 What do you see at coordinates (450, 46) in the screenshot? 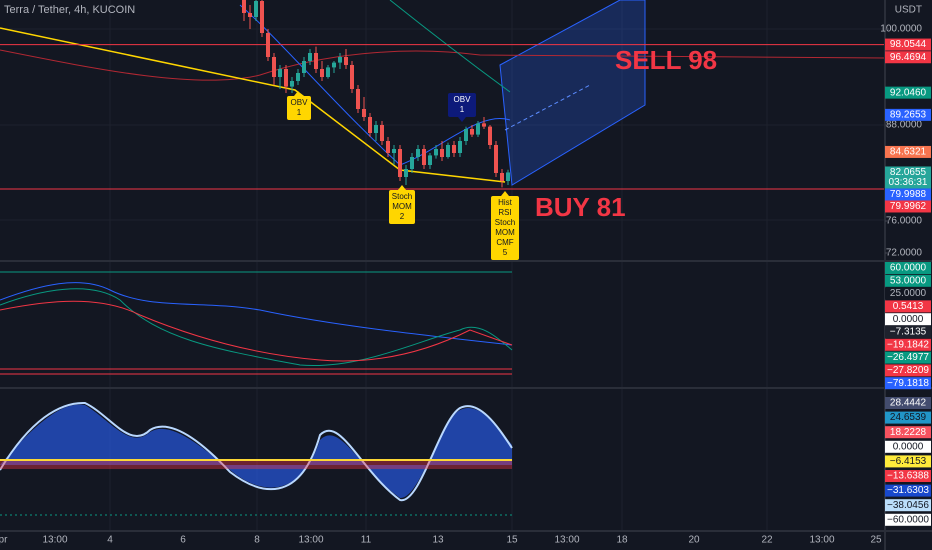
I see `trend-ma` at bounding box center [450, 46].